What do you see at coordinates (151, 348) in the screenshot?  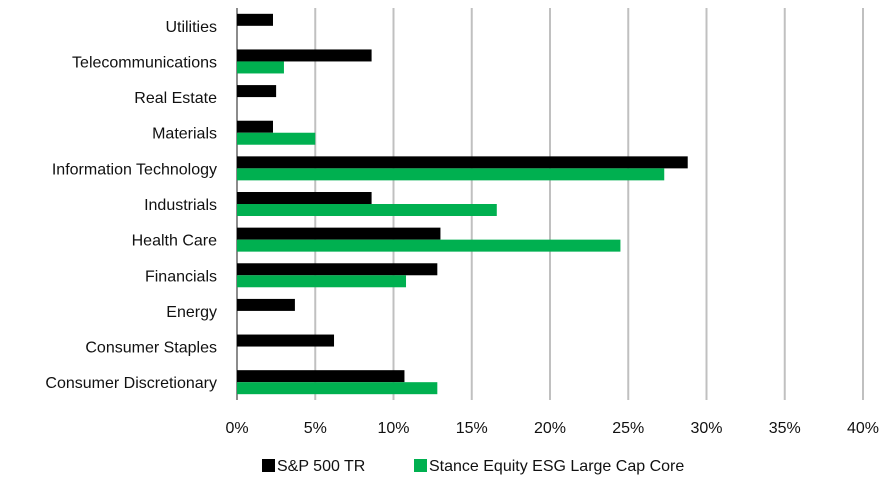 I see `category-label: Consumer Staples` at bounding box center [151, 348].